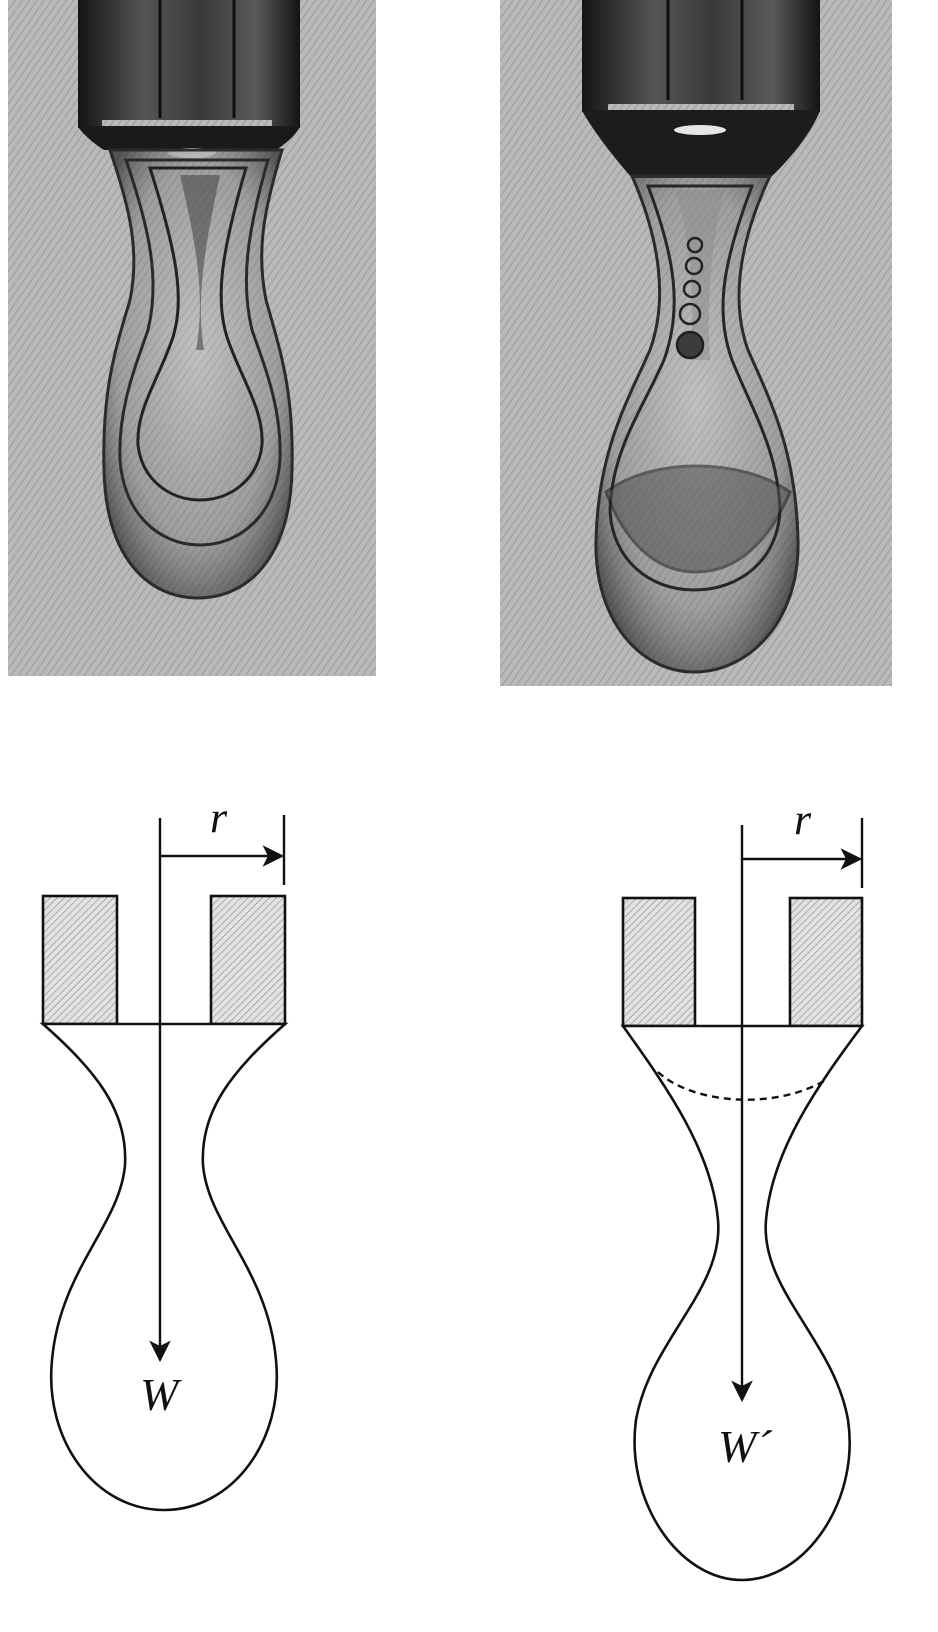 This screenshot has height=1632, width=938. I want to click on right-neck-dashed-line, so click(742, 1086).